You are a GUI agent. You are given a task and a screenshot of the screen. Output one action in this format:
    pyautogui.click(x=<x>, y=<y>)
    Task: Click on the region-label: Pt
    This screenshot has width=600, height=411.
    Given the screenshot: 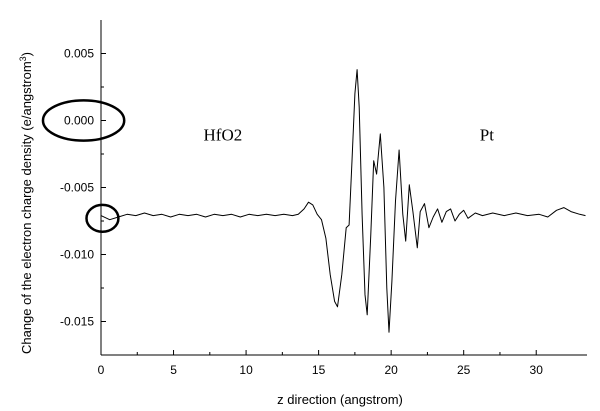 What is the action you would take?
    pyautogui.click(x=487, y=135)
    